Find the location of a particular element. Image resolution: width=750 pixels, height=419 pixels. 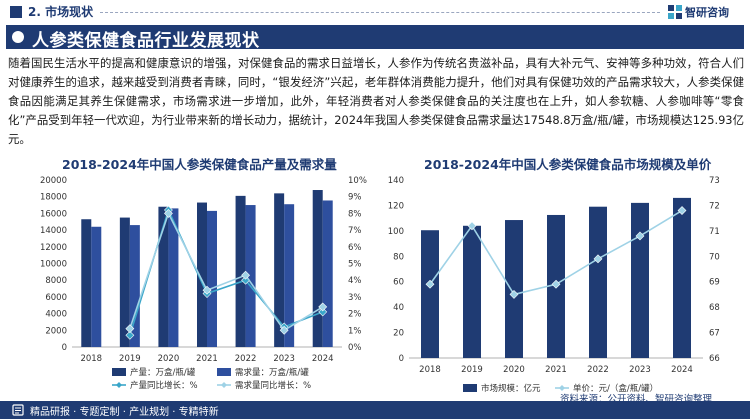

top-bar: 2. 市场现状 智研咨询 is located at coordinates (375, 12).